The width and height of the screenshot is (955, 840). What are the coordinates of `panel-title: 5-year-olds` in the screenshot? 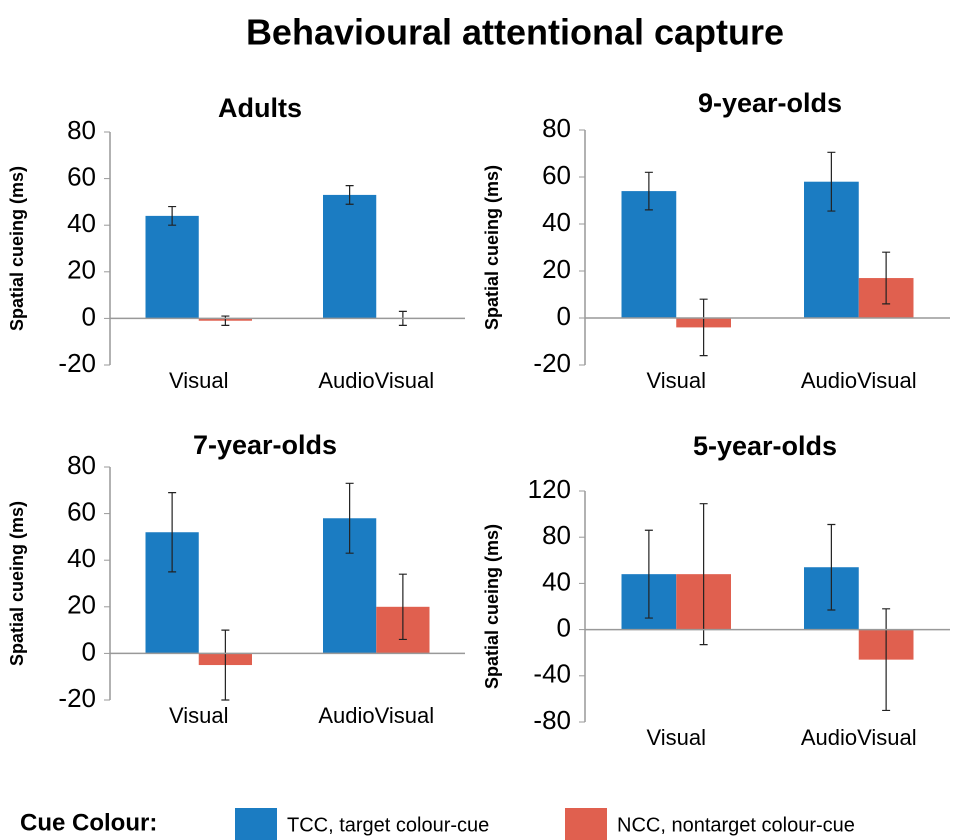 It's located at (765, 446).